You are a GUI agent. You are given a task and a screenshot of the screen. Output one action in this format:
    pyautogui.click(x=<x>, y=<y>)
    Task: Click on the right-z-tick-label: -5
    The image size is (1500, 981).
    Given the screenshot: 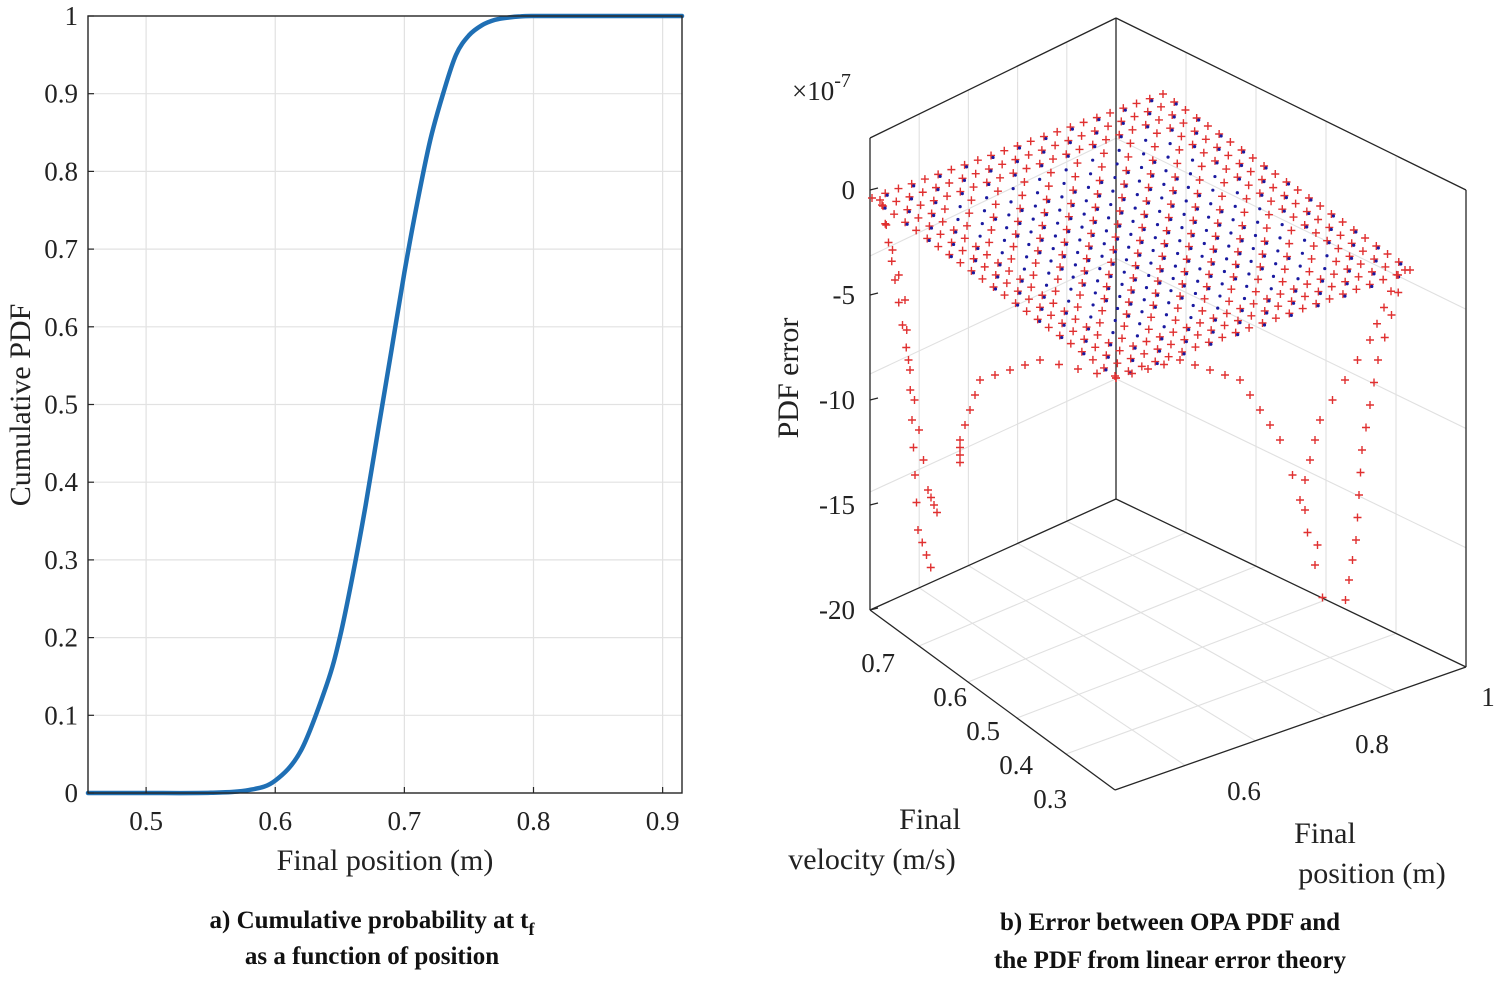 What is the action you would take?
    pyautogui.click(x=844, y=295)
    